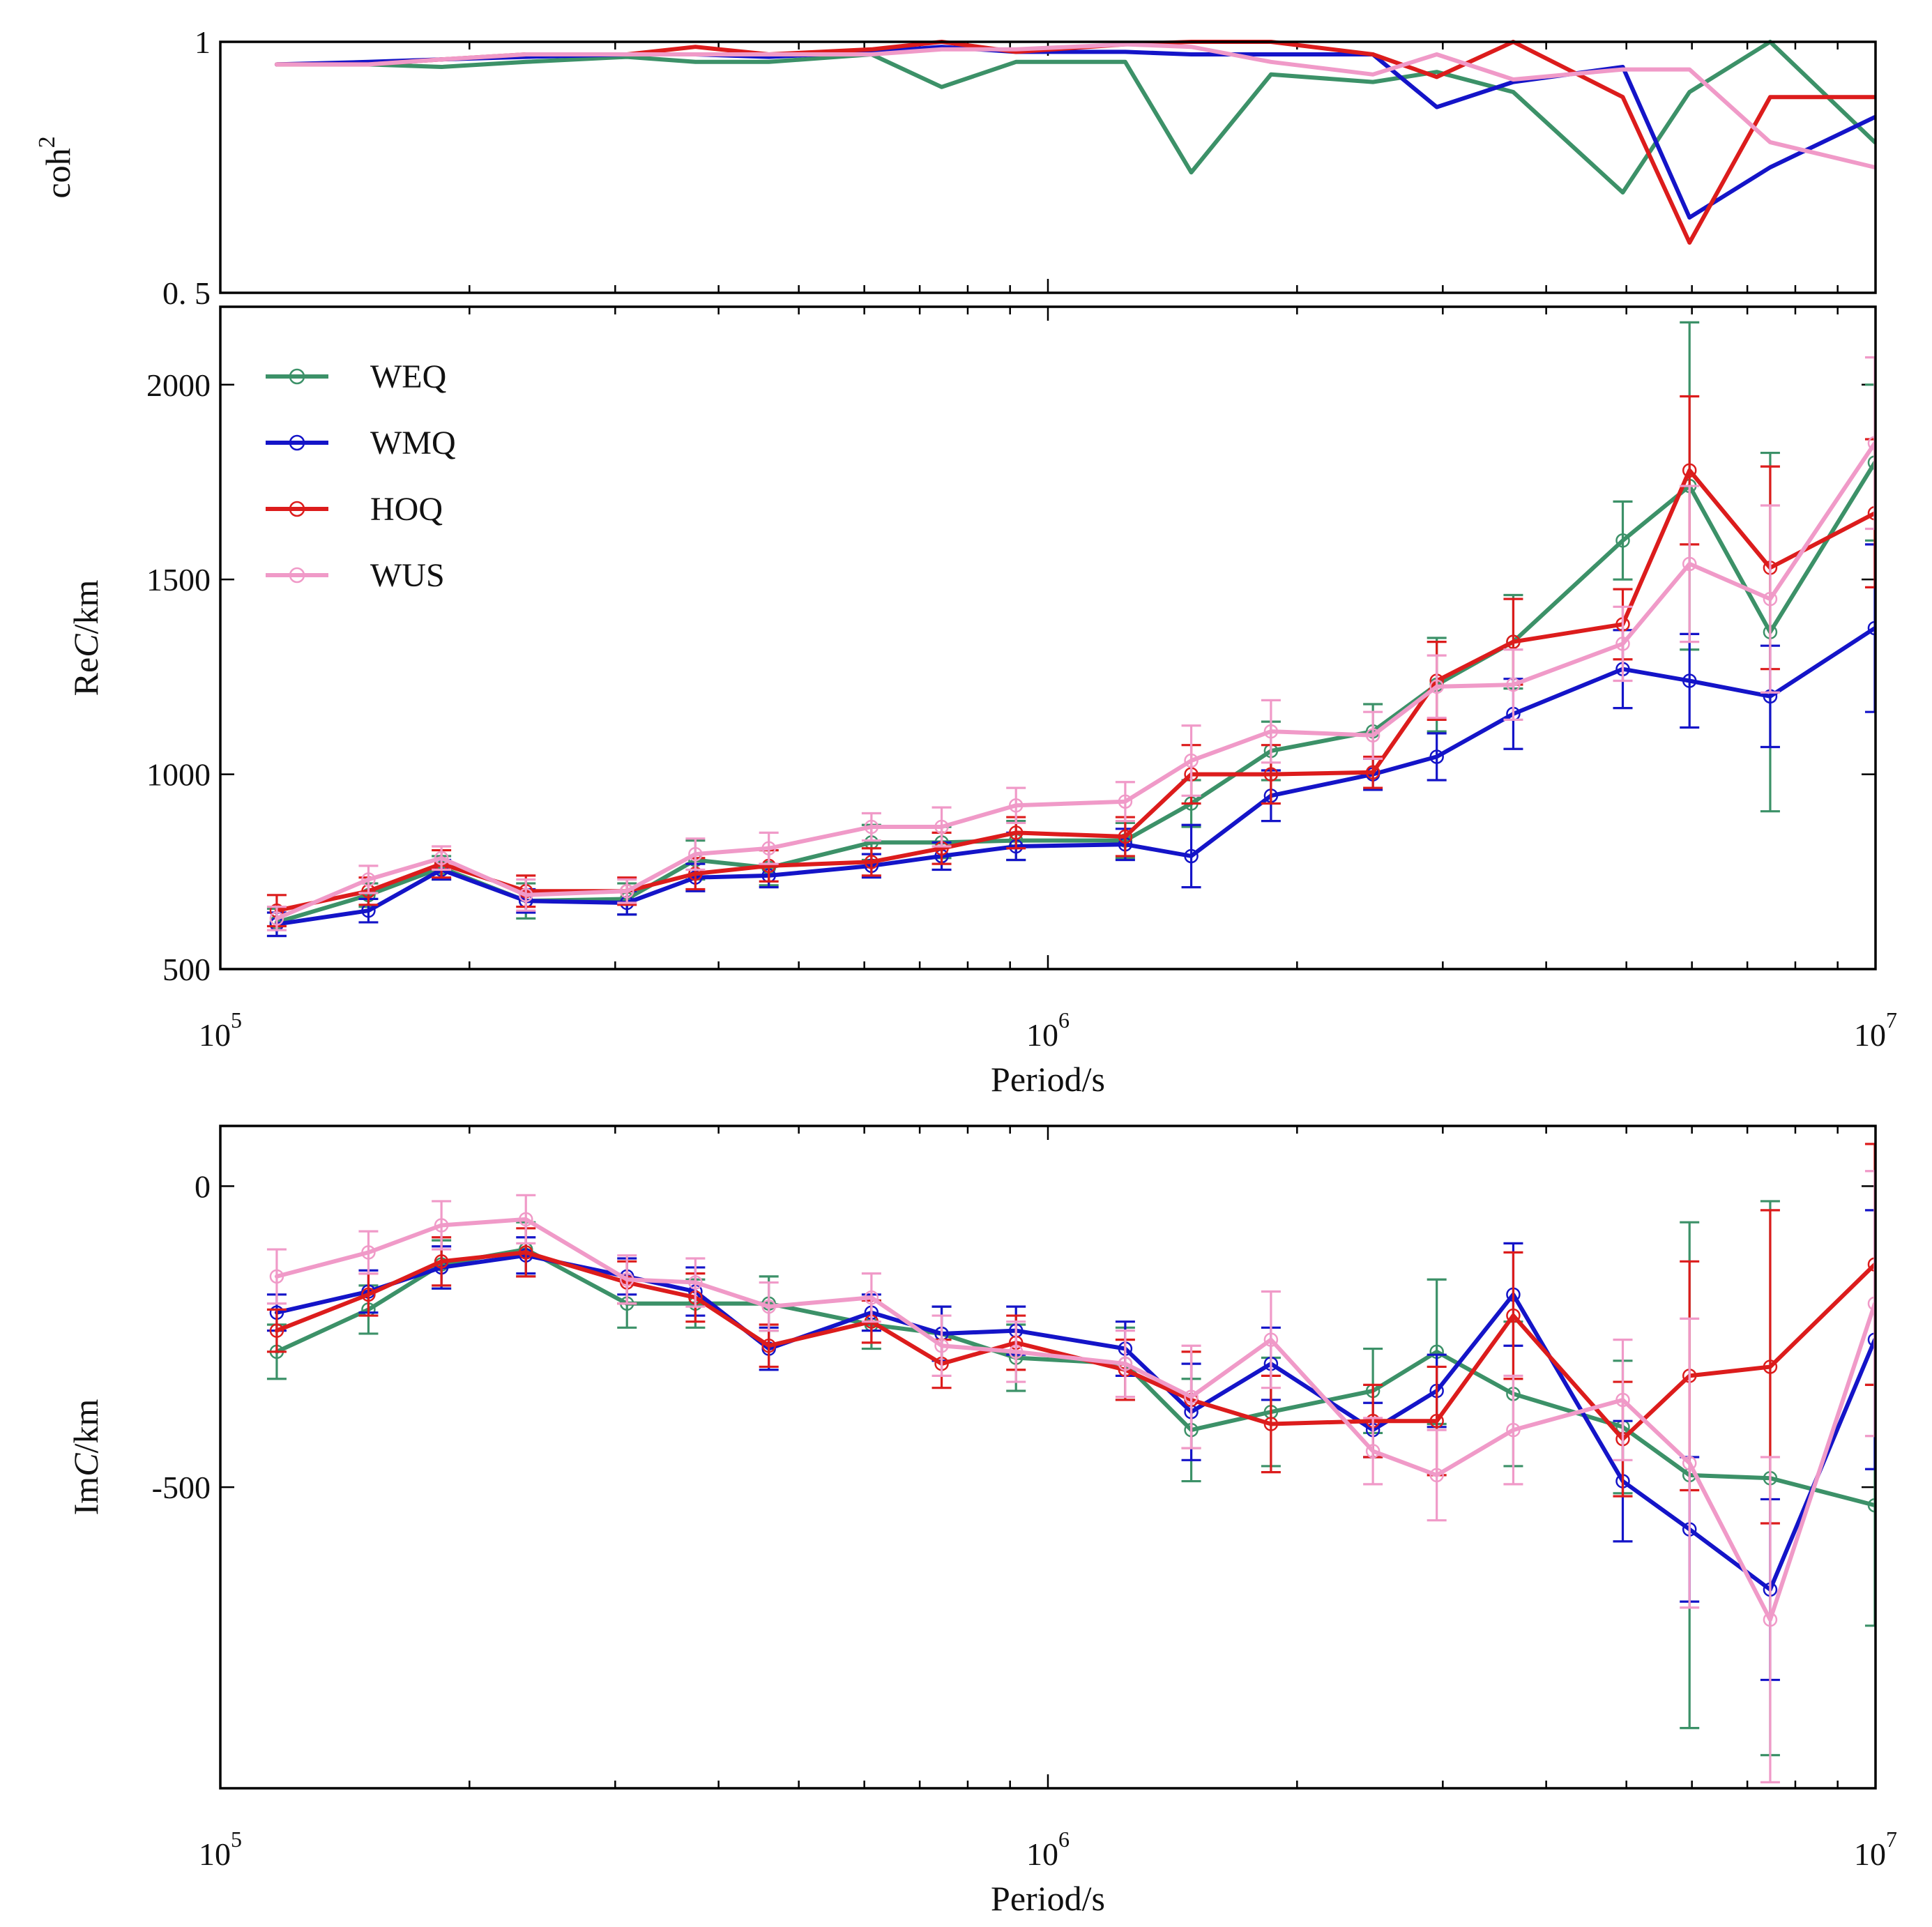  What do you see at coordinates (203, 1186) in the screenshot?
I see `y-tick-label: 0` at bounding box center [203, 1186].